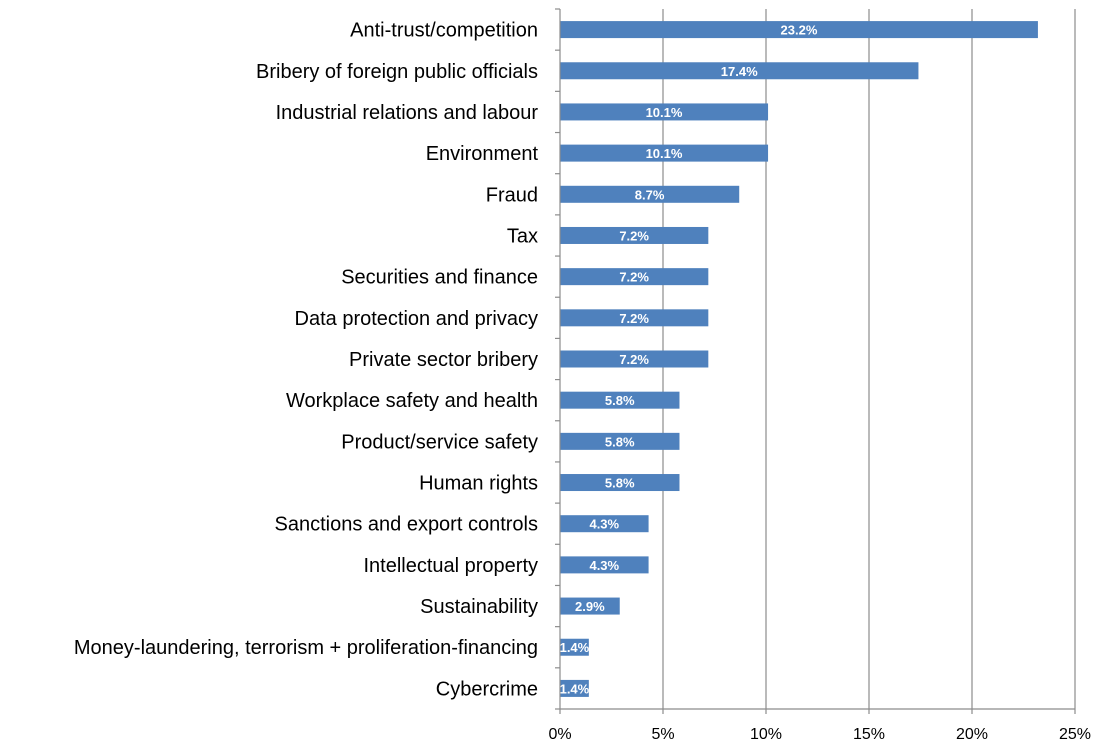  Describe the element at coordinates (444, 31) in the screenshot. I see `category-label: Anti-trust/competition` at that location.